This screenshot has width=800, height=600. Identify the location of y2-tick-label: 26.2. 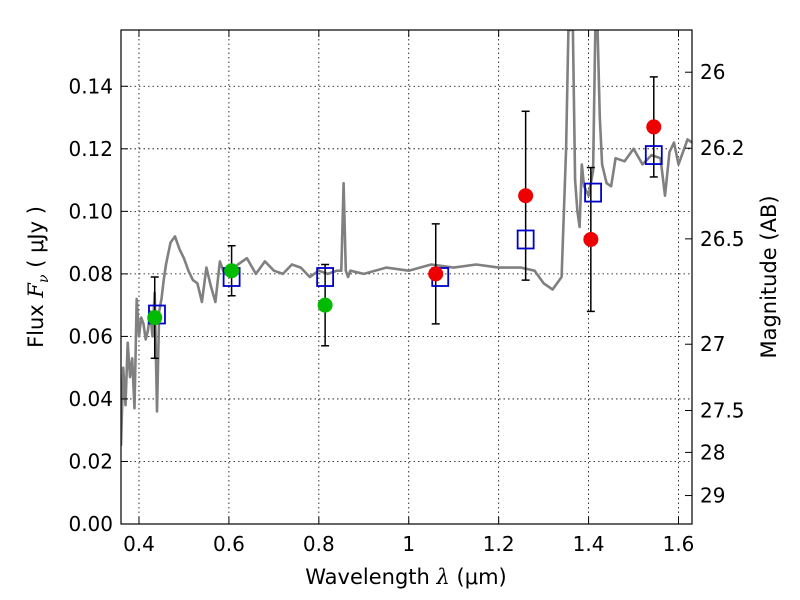
(722, 148).